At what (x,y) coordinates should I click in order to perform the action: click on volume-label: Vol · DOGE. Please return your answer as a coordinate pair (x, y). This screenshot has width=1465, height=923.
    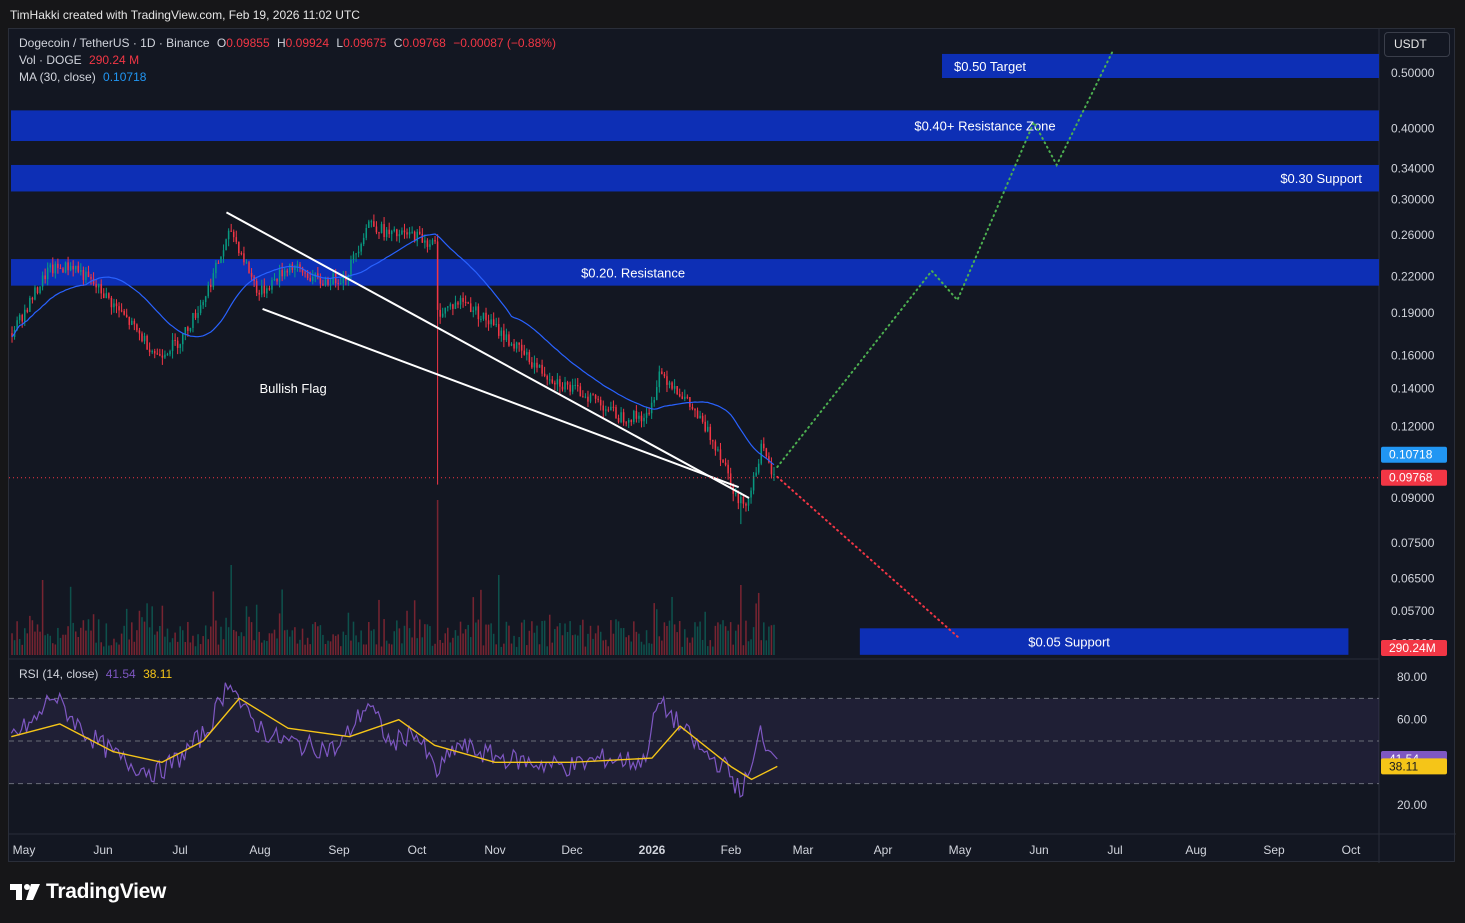
    Looking at the image, I should click on (50, 60).